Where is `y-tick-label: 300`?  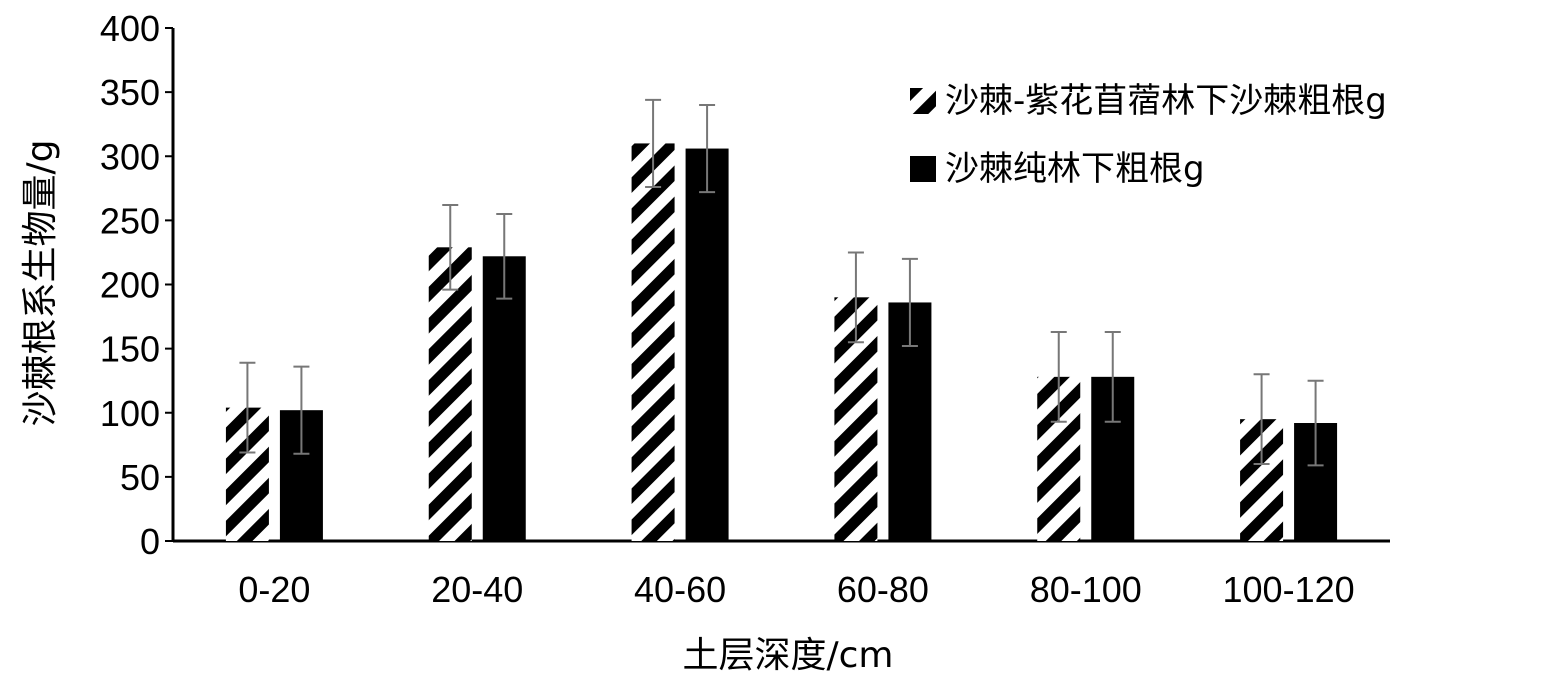
y-tick-label: 300 is located at coordinates (130, 156).